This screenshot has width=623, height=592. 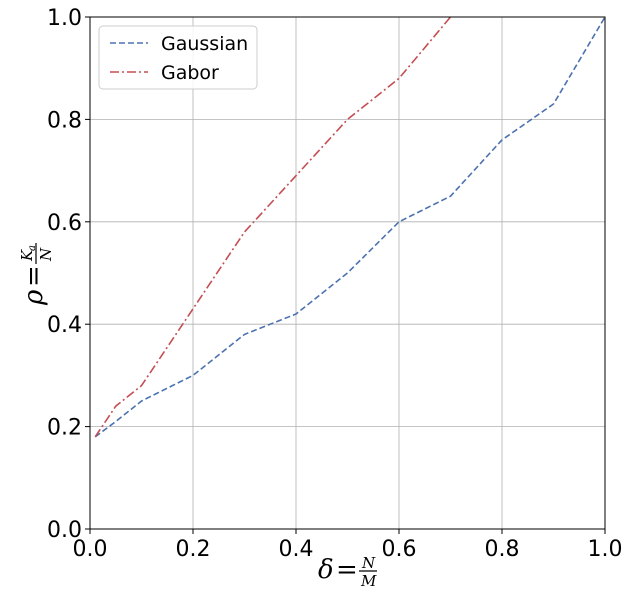 I want to click on y-axis-label-num-sub: a, so click(x=32, y=248).